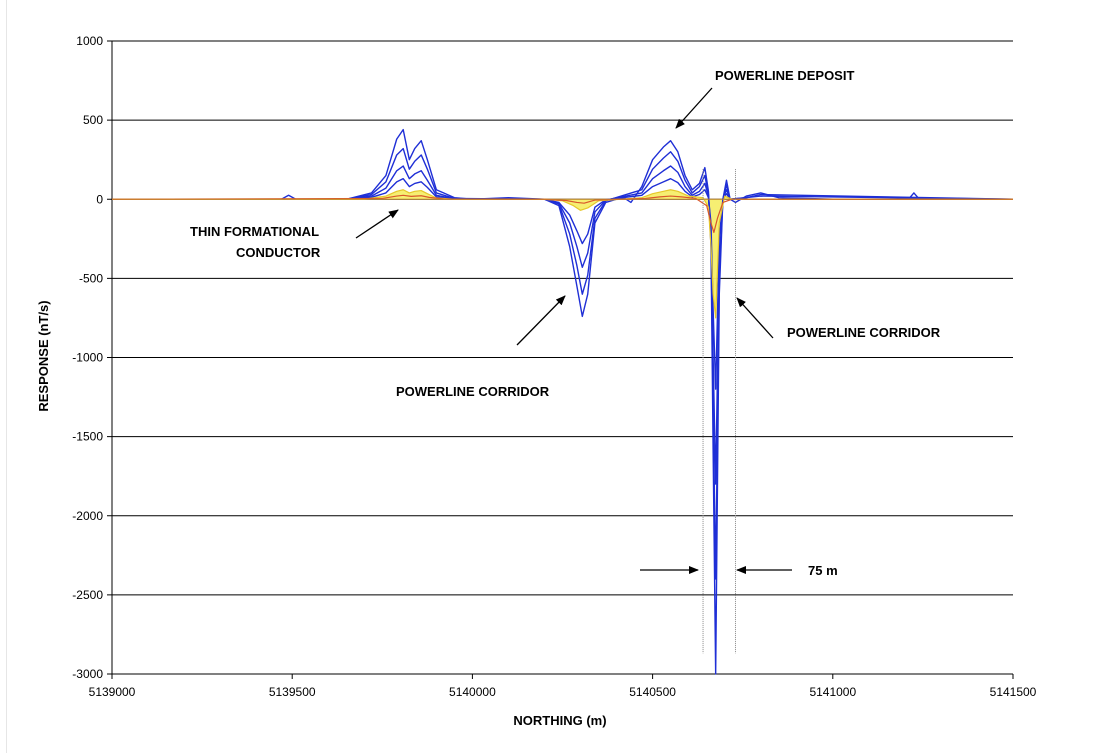 The height and width of the screenshot is (753, 1099). I want to click on arrow-thin-formational, so click(377, 224).